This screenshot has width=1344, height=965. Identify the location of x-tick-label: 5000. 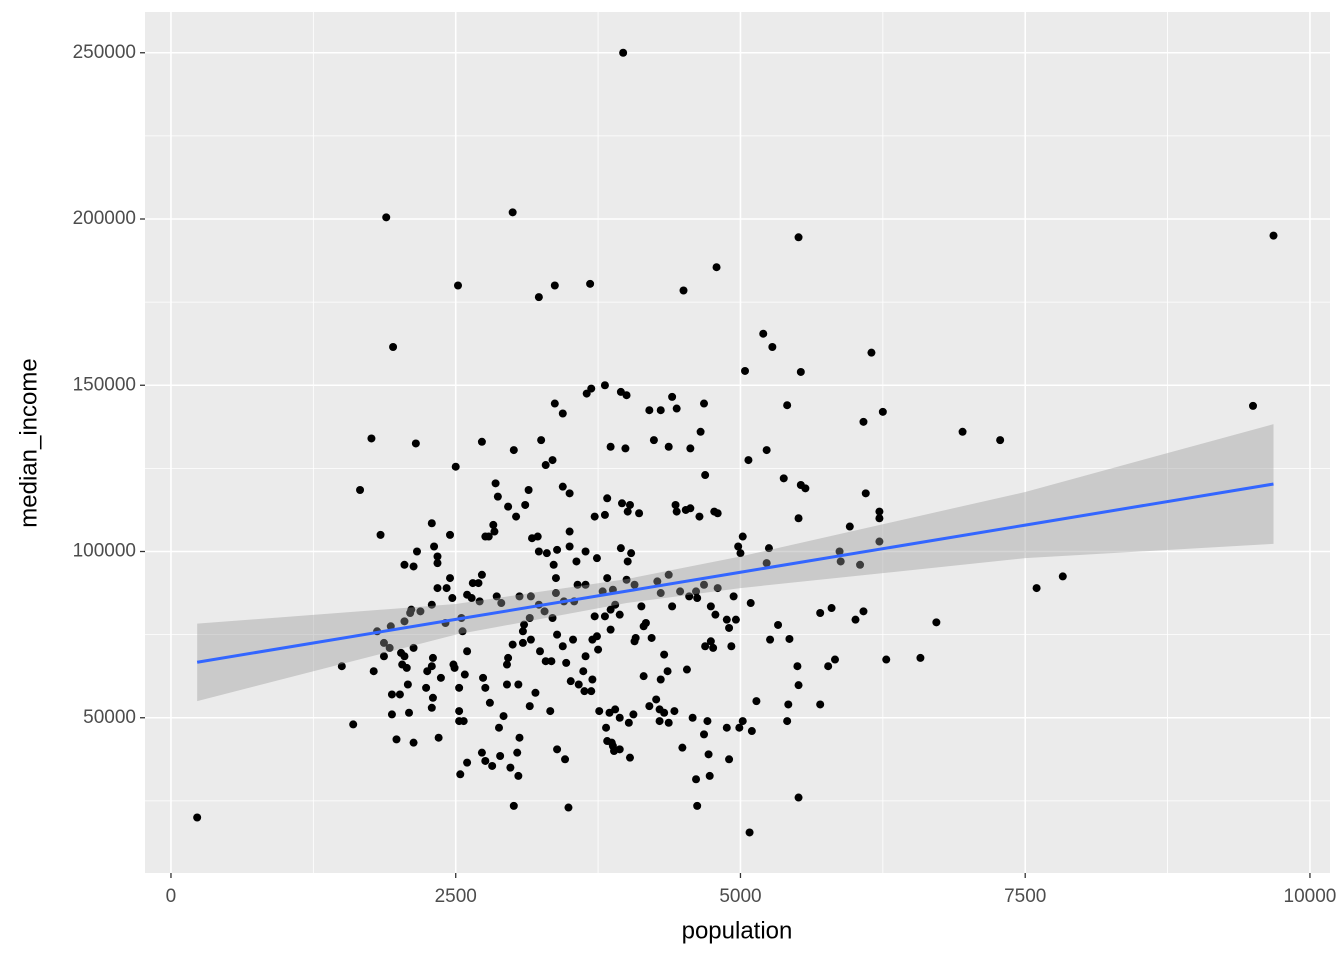
(740, 896).